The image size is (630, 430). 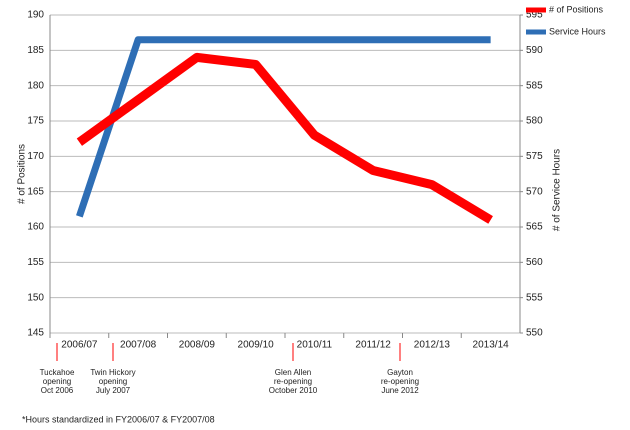 I want to click on legend-label: Service Hours, so click(x=577, y=31).